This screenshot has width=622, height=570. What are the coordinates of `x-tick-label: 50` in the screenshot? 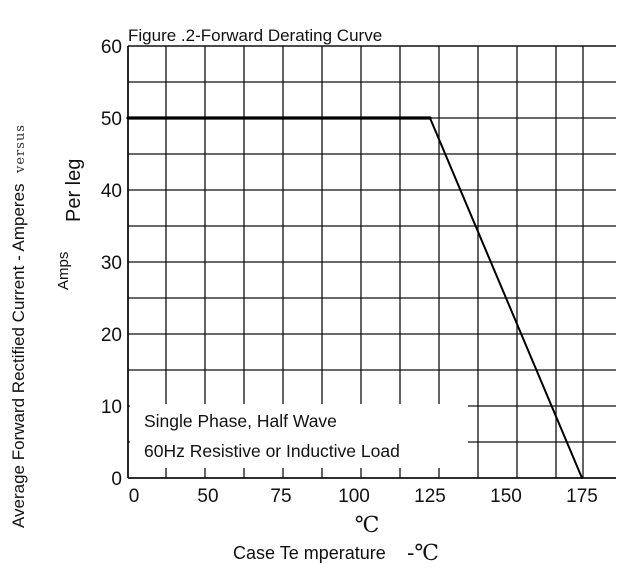 It's located at (207, 496).